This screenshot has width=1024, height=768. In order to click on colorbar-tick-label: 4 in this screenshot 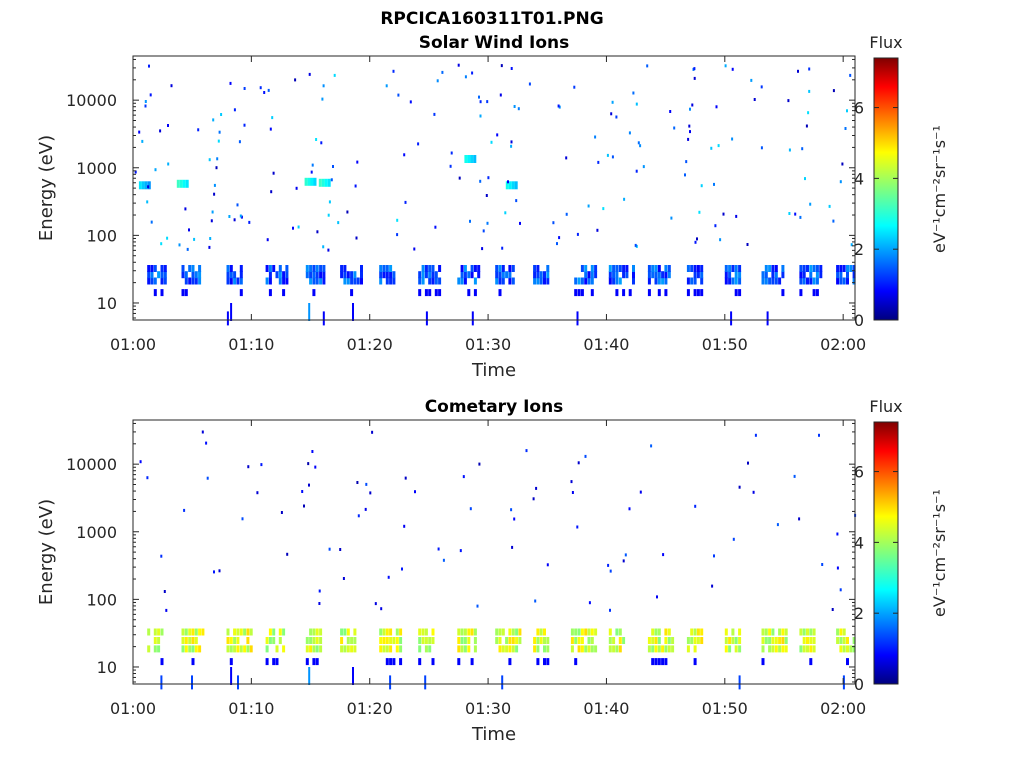, I will do `click(859, 178)`.